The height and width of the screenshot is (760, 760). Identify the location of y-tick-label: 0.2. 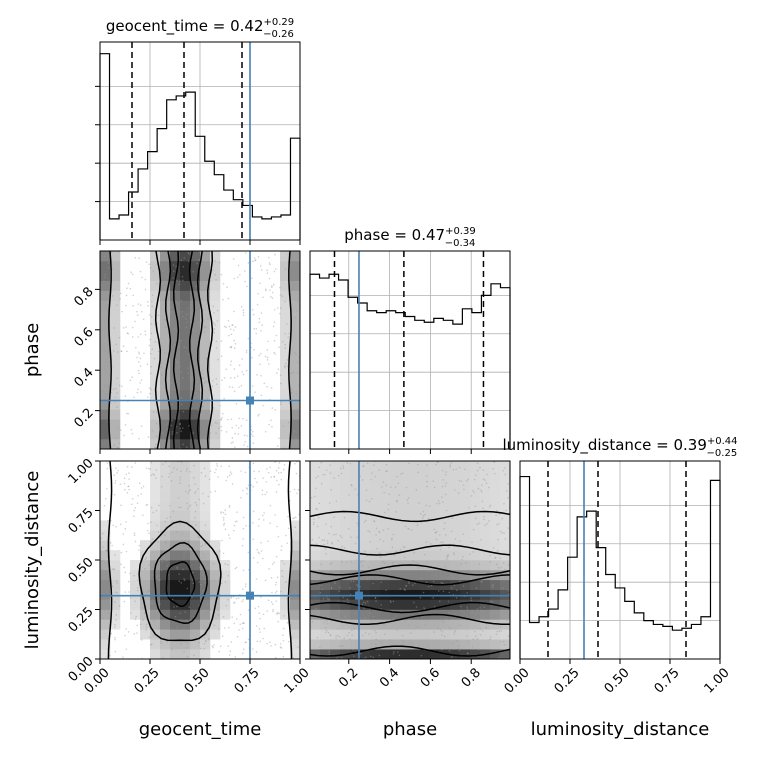
(83, 418).